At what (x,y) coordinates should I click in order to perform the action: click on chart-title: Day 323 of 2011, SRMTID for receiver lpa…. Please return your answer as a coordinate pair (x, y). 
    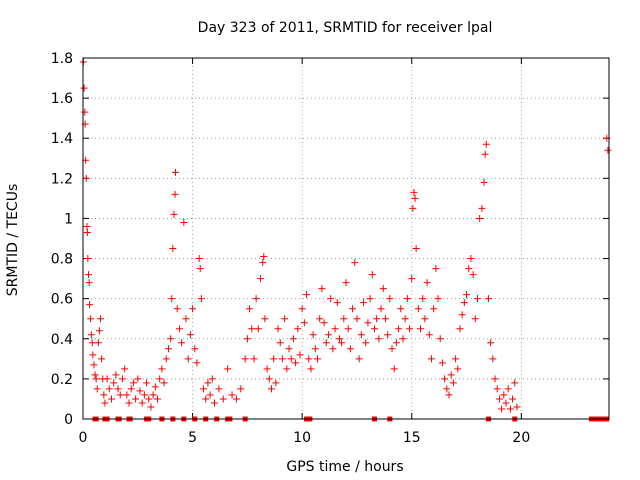
    Looking at the image, I should click on (345, 28).